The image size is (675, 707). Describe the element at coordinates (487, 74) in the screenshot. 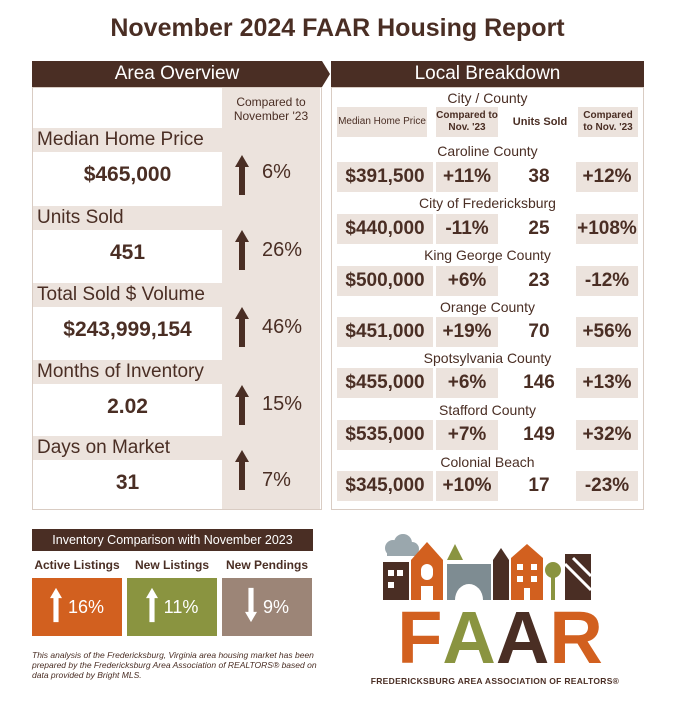

I see `local-breakdown-header: Local Breakdown` at that location.